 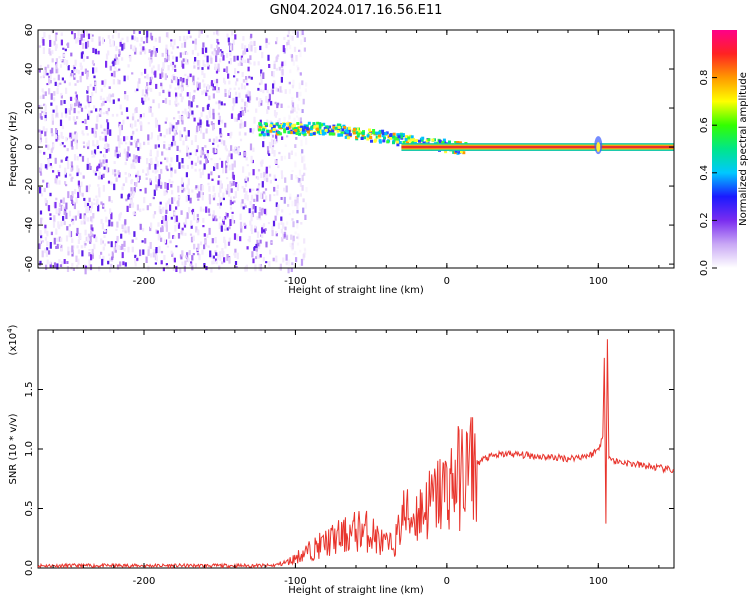 I want to click on snr-ytick-label: 1.0, so click(x=29, y=449).